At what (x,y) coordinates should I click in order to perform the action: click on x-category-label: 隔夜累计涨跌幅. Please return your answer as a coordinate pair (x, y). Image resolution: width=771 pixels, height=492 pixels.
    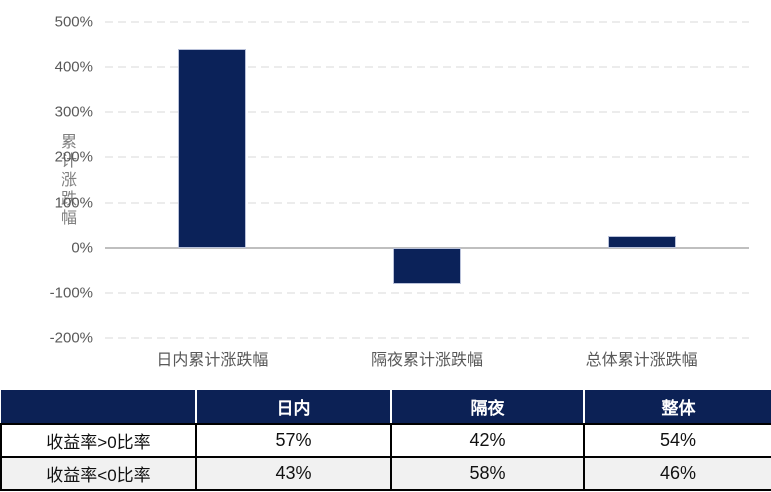
    Looking at the image, I should click on (427, 360).